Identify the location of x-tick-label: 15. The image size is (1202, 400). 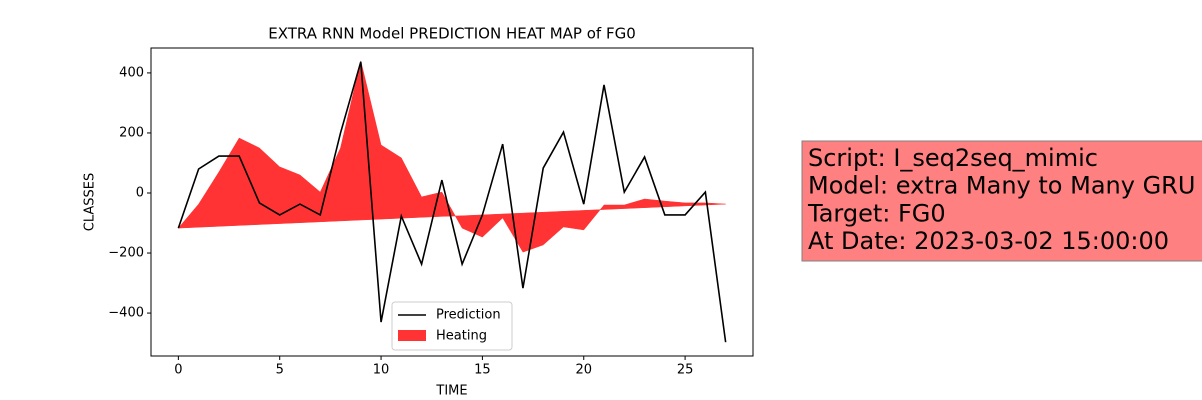
(482, 370).